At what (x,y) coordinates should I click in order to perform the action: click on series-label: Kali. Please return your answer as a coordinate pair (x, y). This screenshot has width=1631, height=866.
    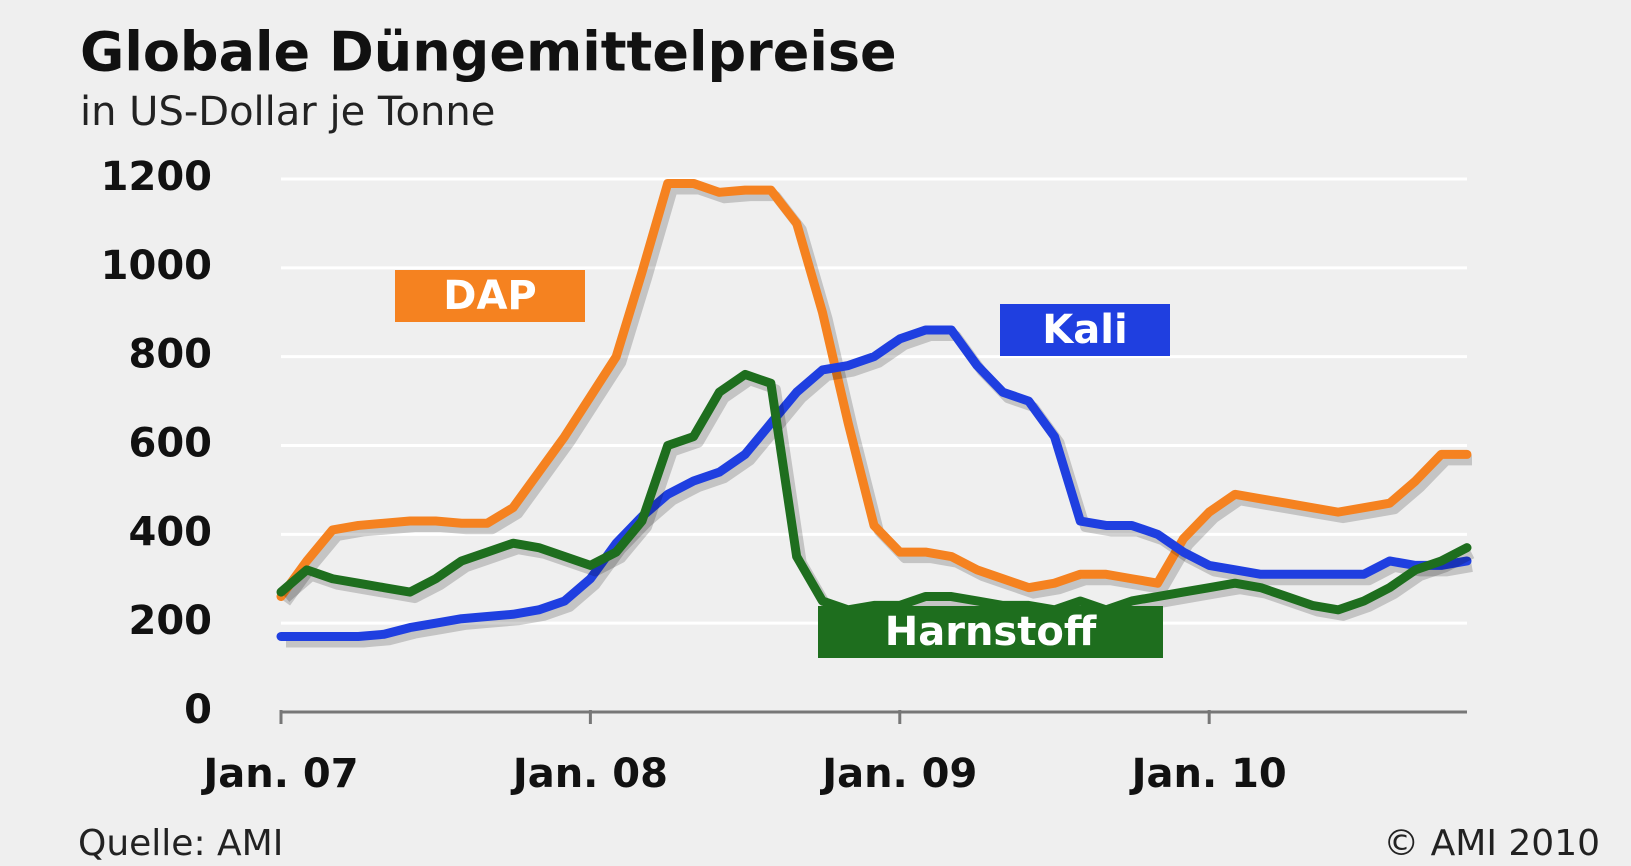
    Looking at the image, I should click on (1084, 330).